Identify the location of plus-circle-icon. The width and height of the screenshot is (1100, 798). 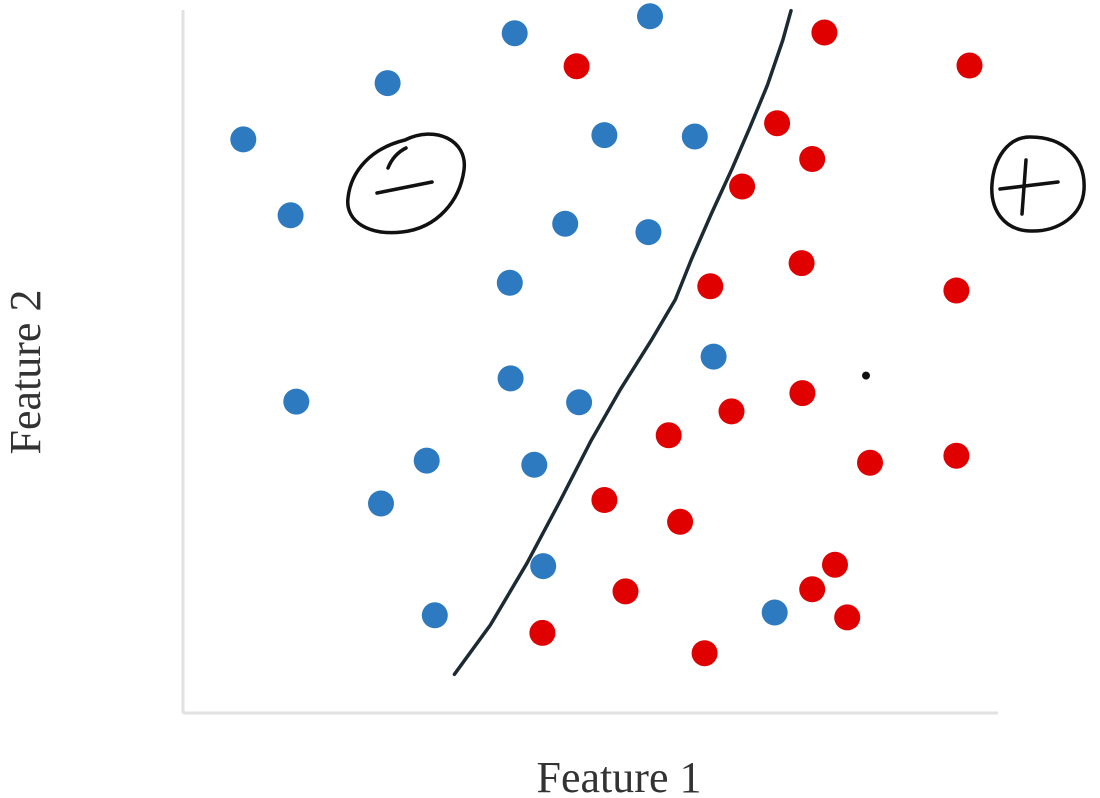
(1038, 184).